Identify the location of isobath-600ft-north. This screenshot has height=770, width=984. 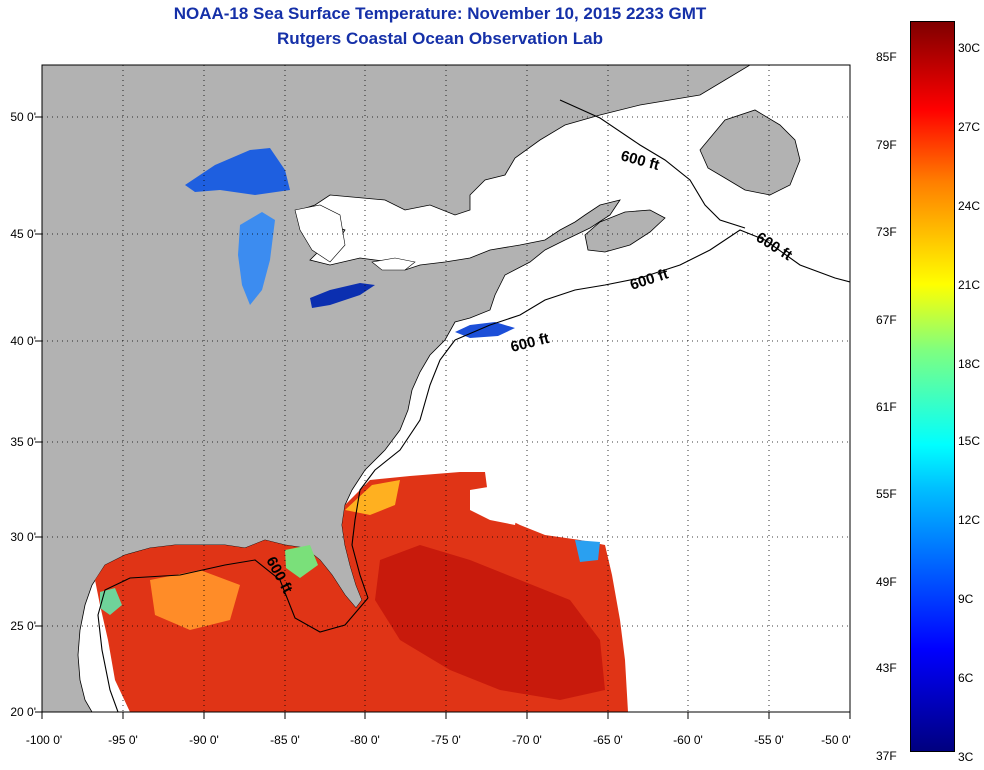
(652, 285).